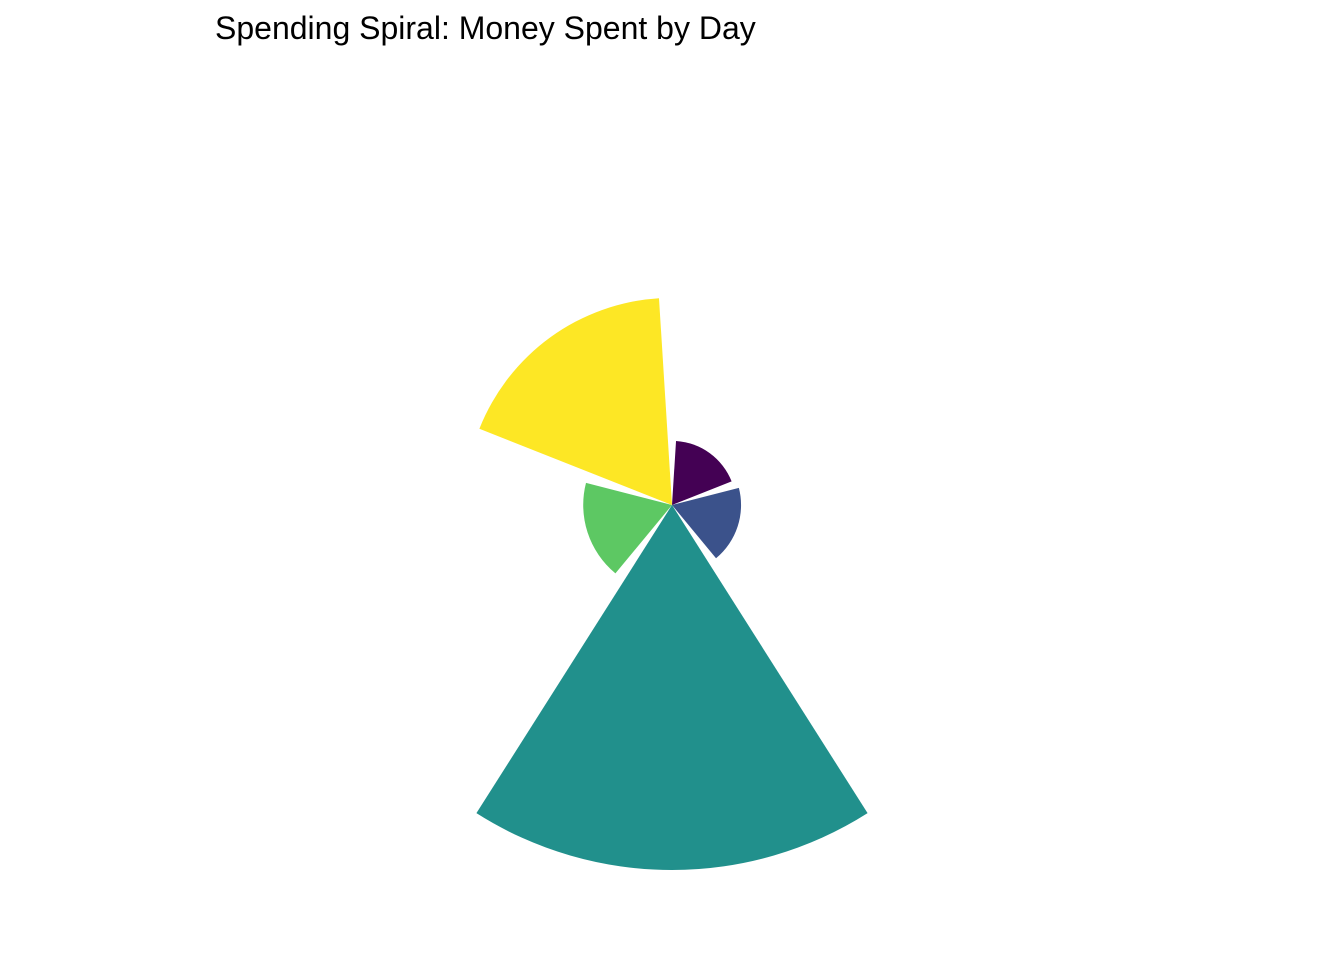 This screenshot has height=960, width=1344. I want to click on chart-title: Spending Spiral: Money Spent by Day, so click(485, 28).